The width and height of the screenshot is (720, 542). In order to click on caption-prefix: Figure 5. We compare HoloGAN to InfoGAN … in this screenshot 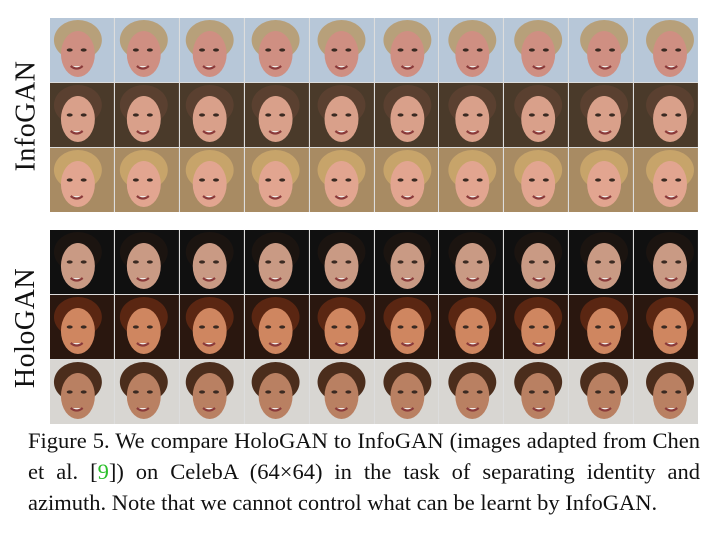, I will do `click(364, 456)`.